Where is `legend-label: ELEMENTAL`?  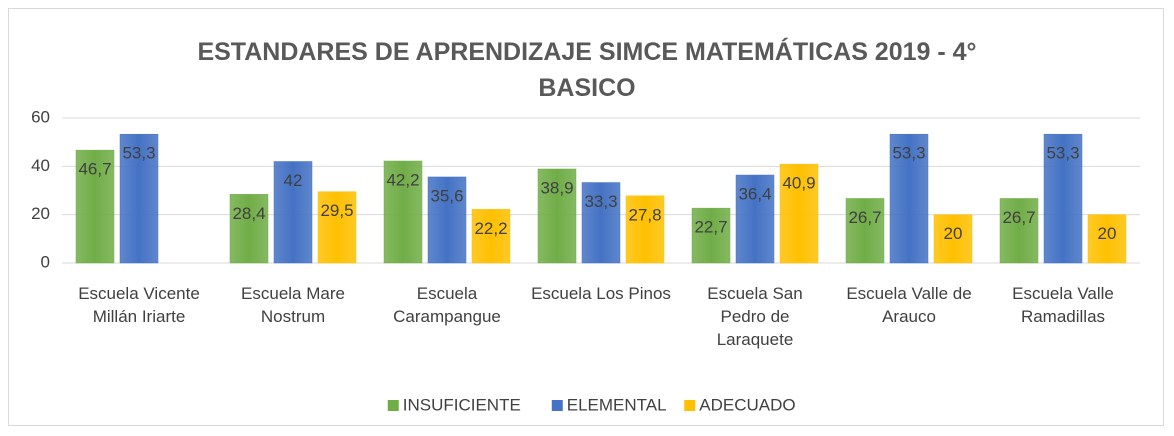
legend-label: ELEMENTAL is located at coordinates (617, 404).